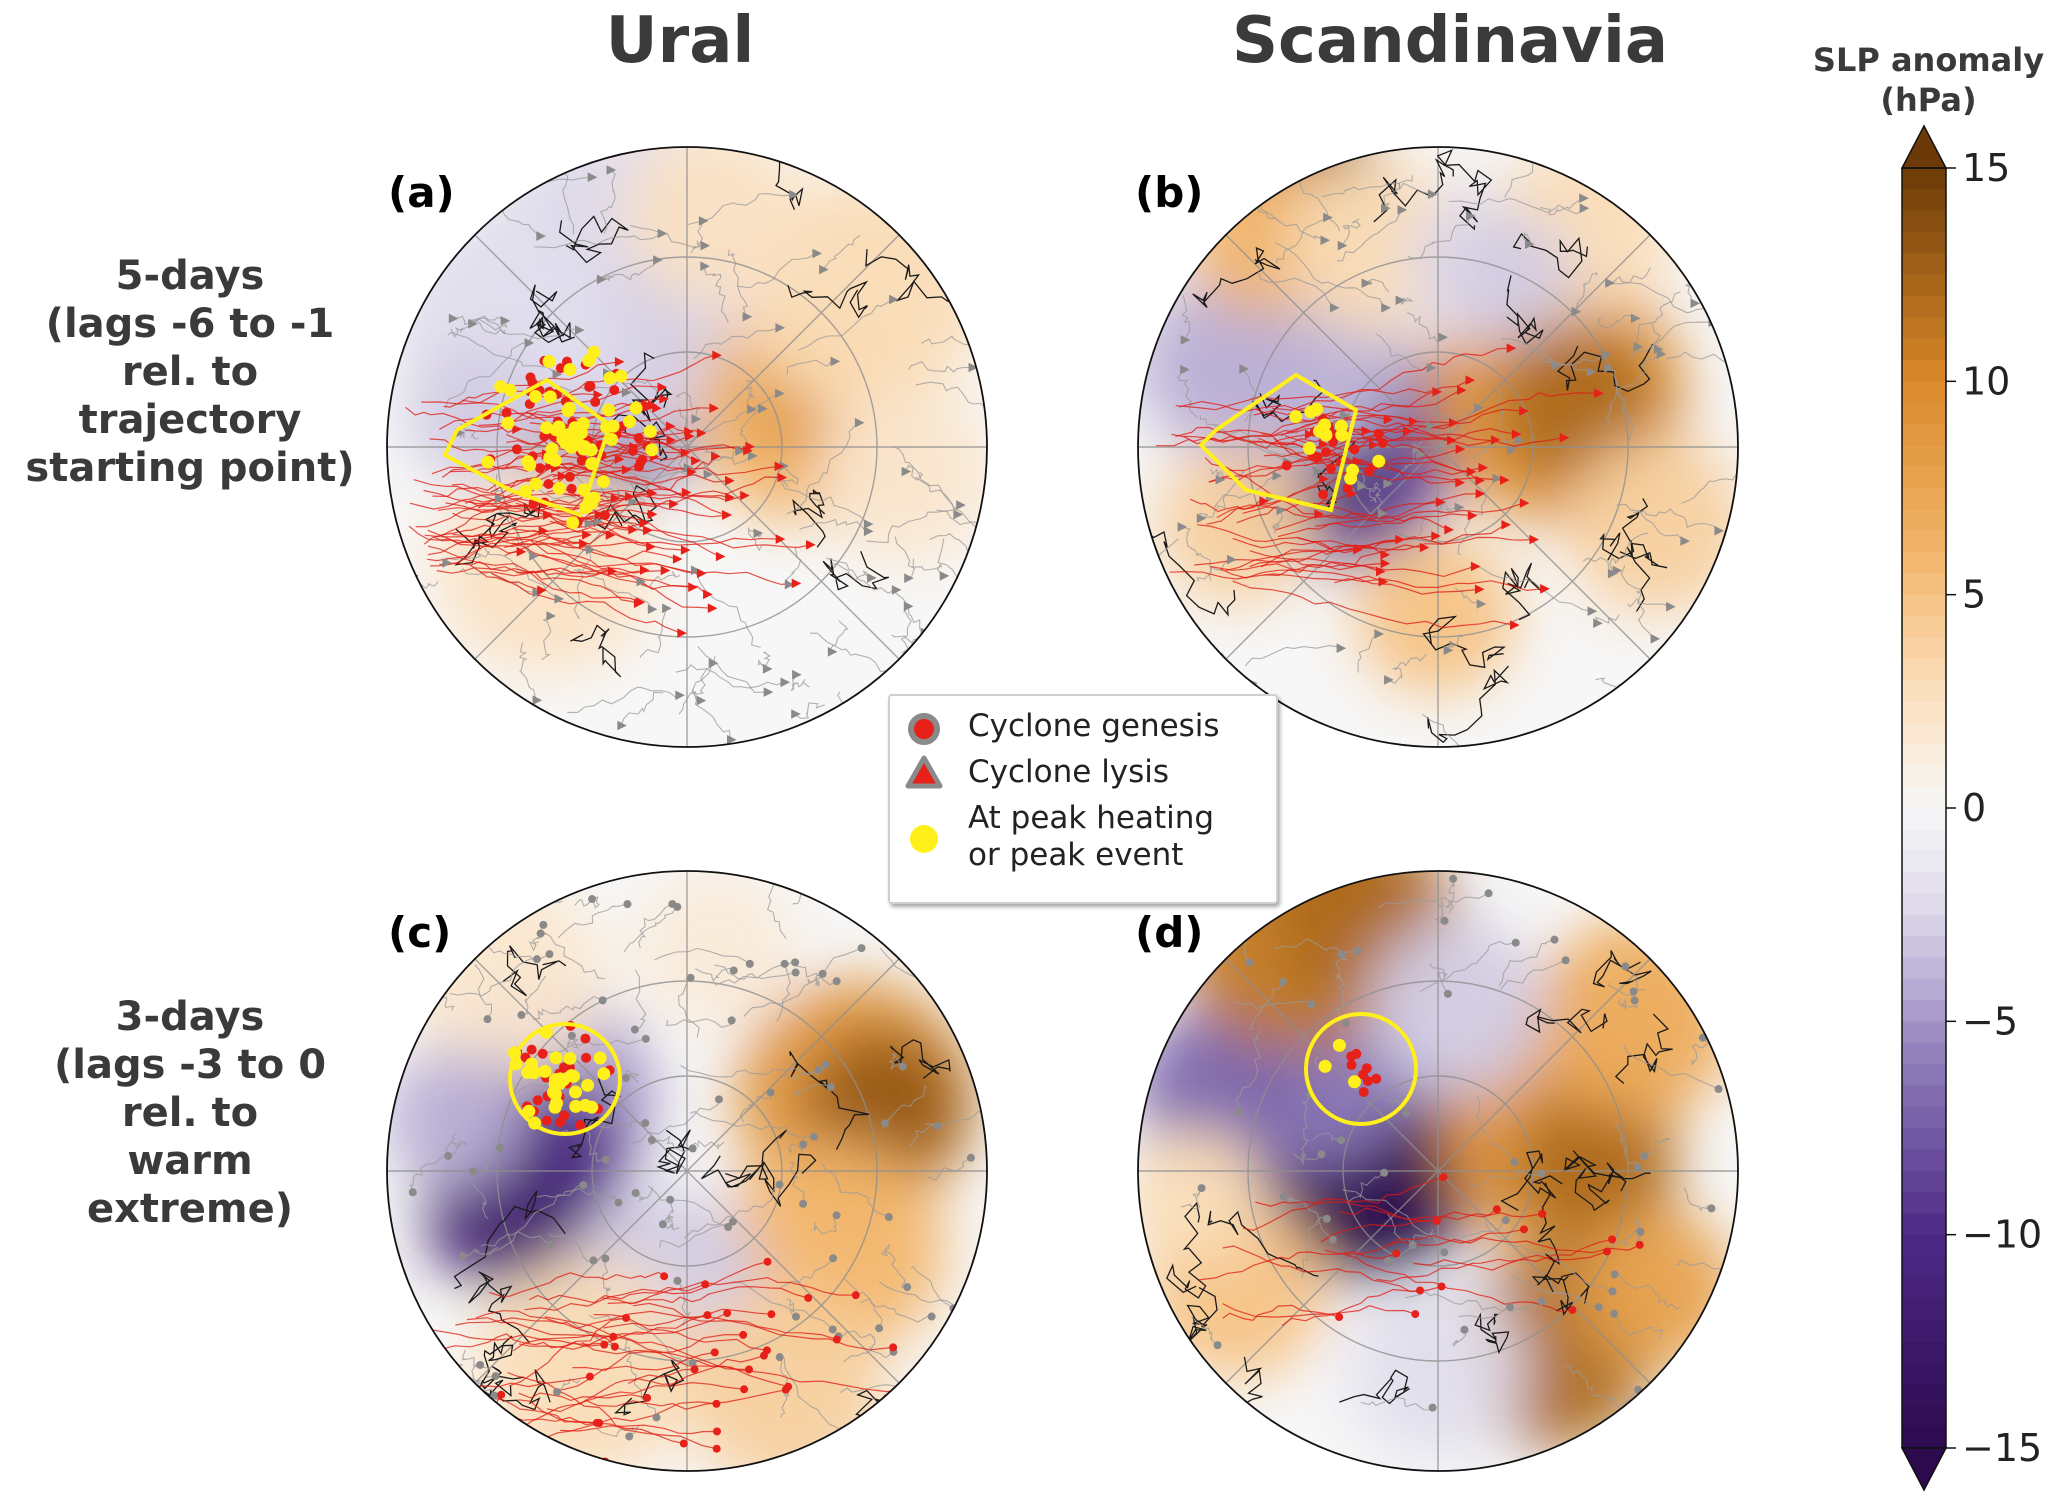 The height and width of the screenshot is (1502, 2067). What do you see at coordinates (190, 324) in the screenshot?
I see `row-label-line: (lags -6 to -1` at bounding box center [190, 324].